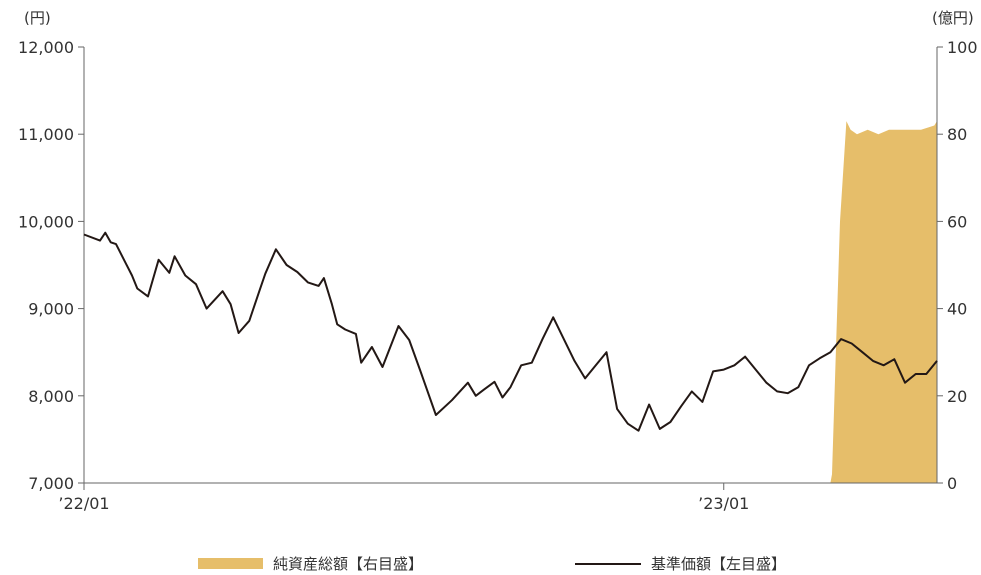  I want to click on right-tick-label: 60, so click(957, 221).